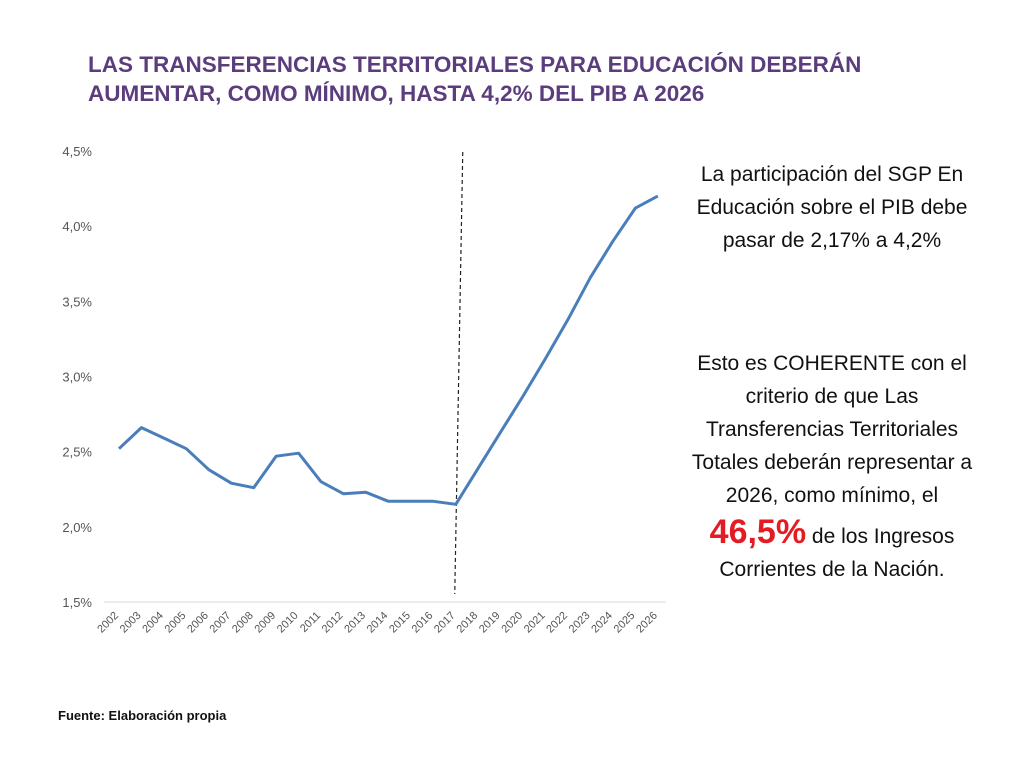 The width and height of the screenshot is (1024, 768). What do you see at coordinates (77, 377) in the screenshot?
I see `y-tick-label: 3,0%` at bounding box center [77, 377].